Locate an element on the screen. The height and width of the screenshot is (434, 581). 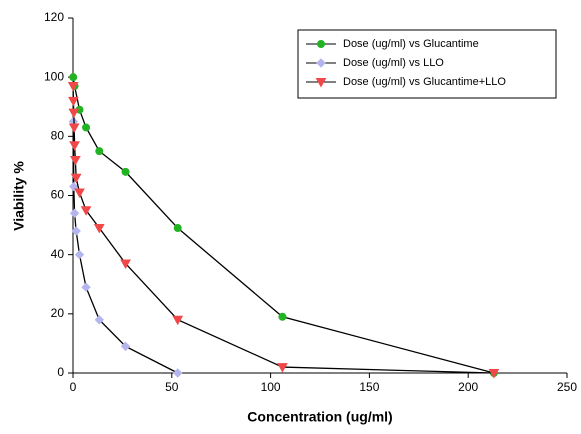
y-tick-label: 120 is located at coordinates (54, 17).